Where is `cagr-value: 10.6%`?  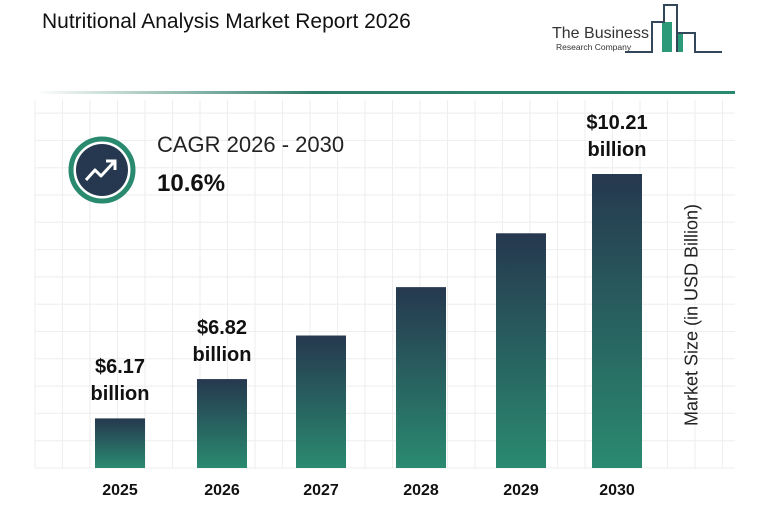
cagr-value: 10.6% is located at coordinates (191, 183).